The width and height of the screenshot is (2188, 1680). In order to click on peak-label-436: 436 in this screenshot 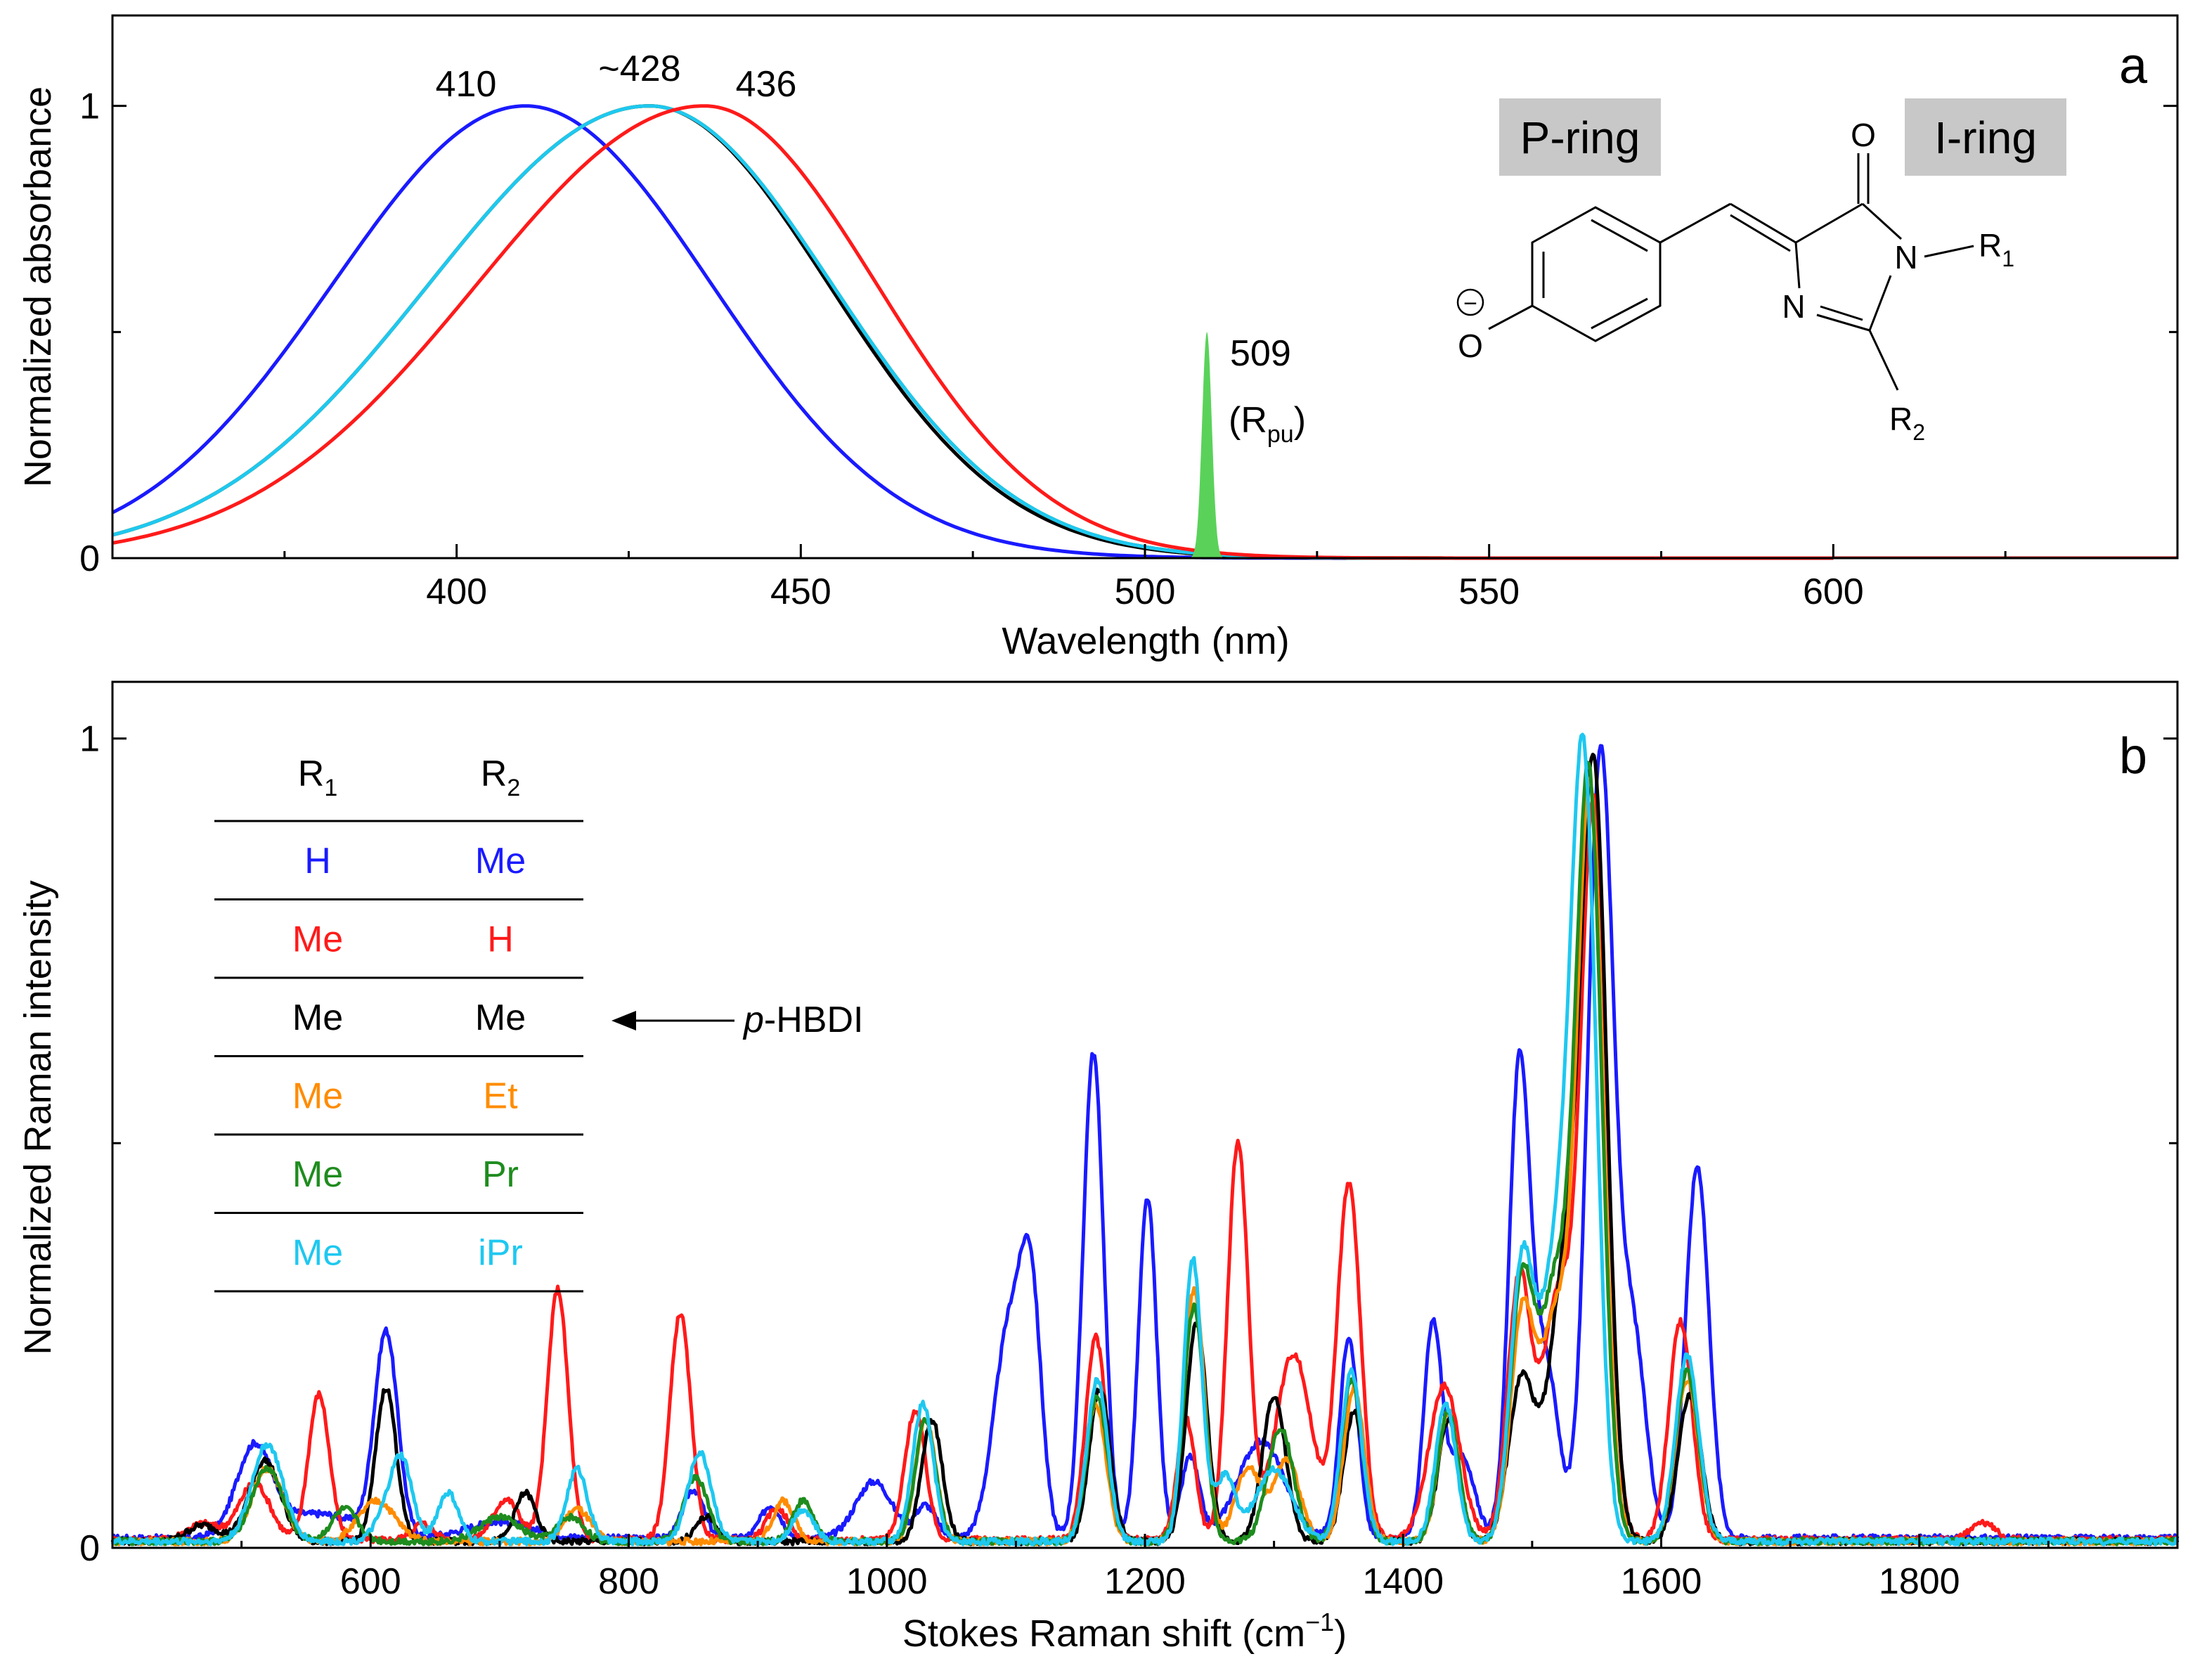, I will do `click(766, 84)`.